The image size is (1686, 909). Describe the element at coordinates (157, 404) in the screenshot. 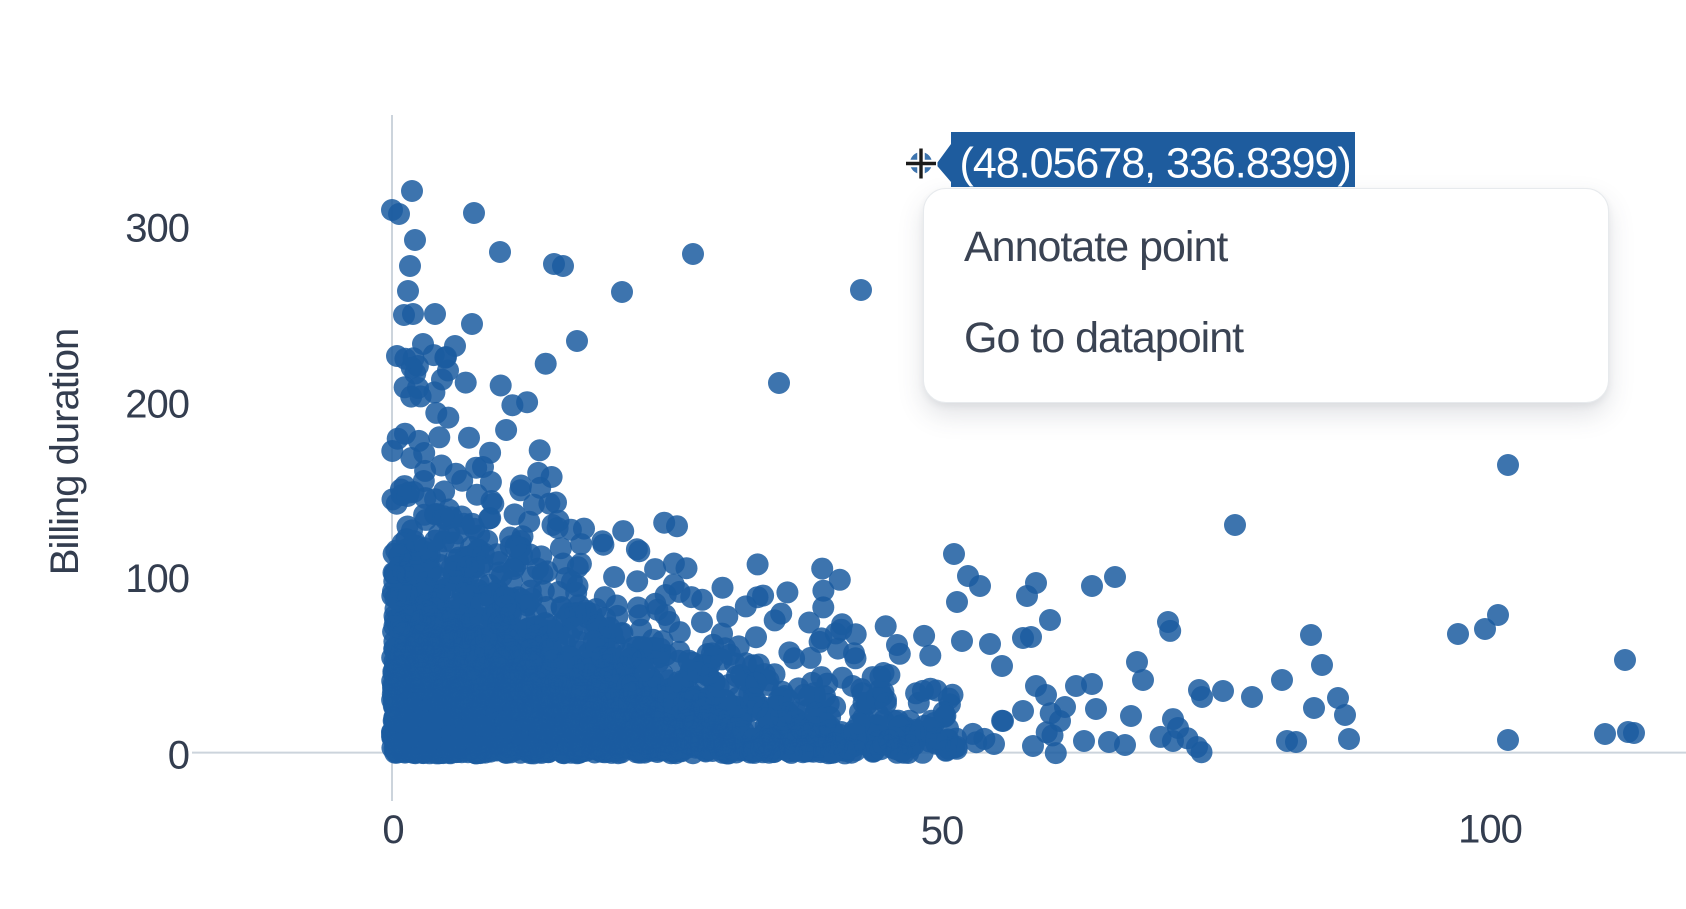

I see `svg-text: 200` at that location.